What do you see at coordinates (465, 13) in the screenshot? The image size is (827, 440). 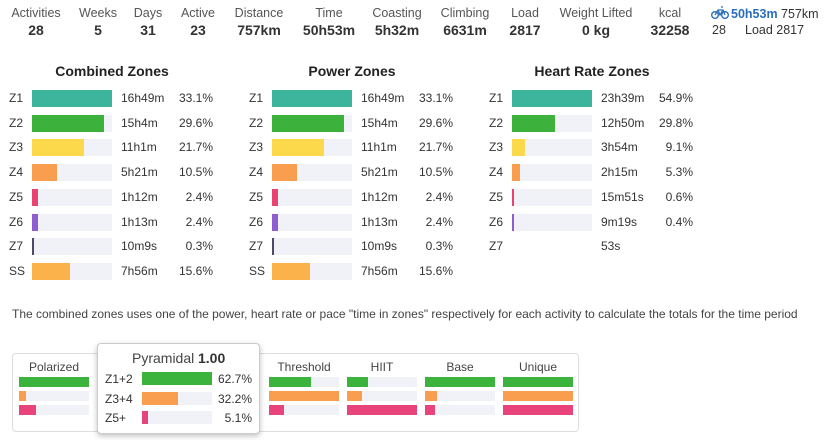 I see `stat-label: Climbing` at bounding box center [465, 13].